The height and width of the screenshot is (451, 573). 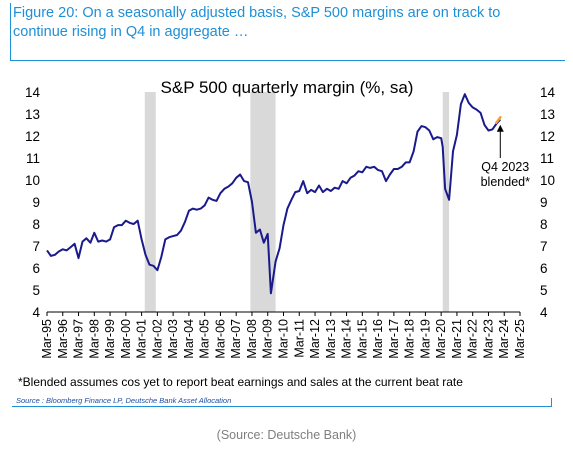 What do you see at coordinates (63, 339) in the screenshot?
I see `x-tick-label: Mar-96` at bounding box center [63, 339].